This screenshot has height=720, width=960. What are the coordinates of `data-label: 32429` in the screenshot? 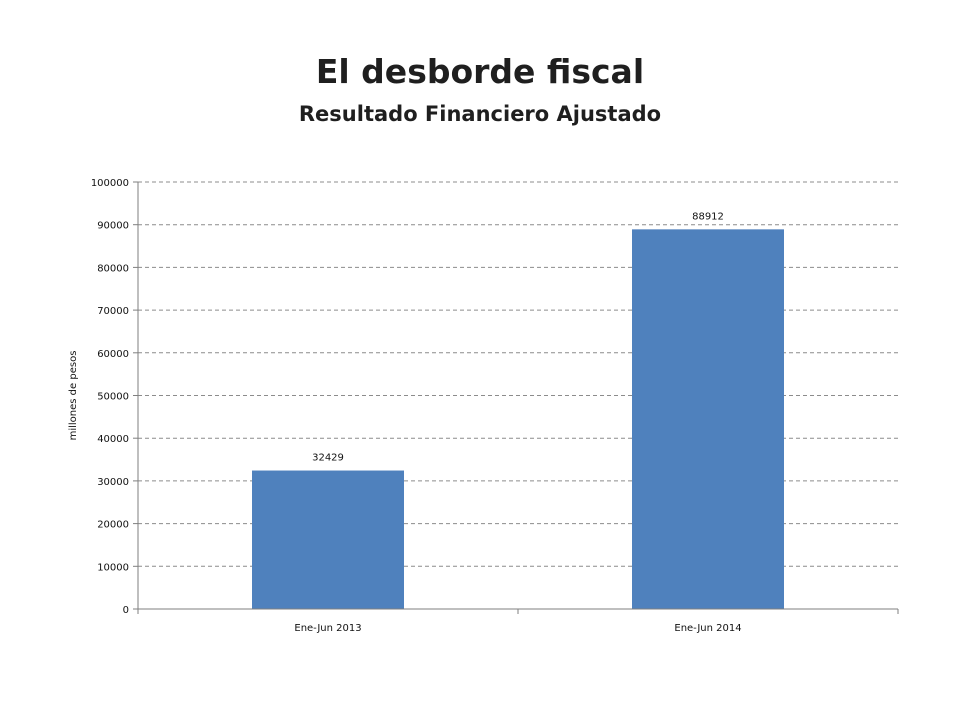 It's located at (328, 458).